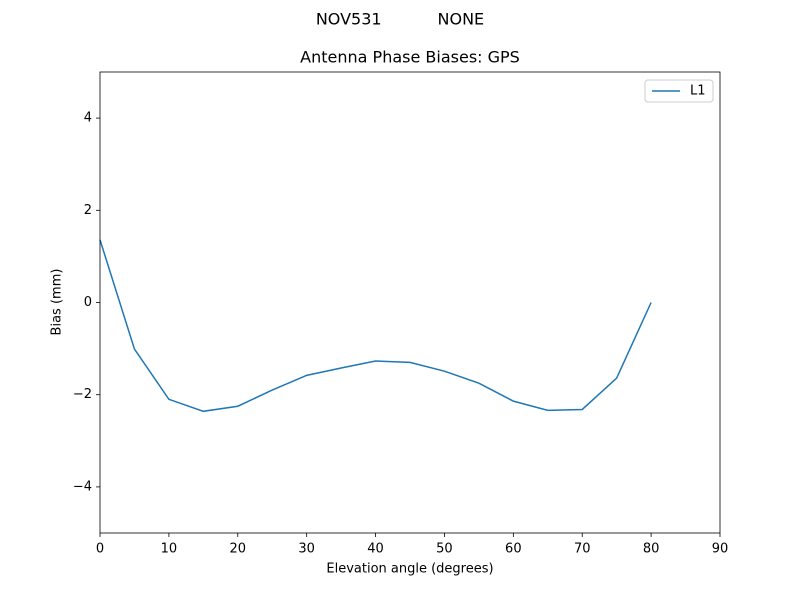 The height and width of the screenshot is (600, 800). What do you see at coordinates (720, 549) in the screenshot?
I see `x-tick-label: 90` at bounding box center [720, 549].